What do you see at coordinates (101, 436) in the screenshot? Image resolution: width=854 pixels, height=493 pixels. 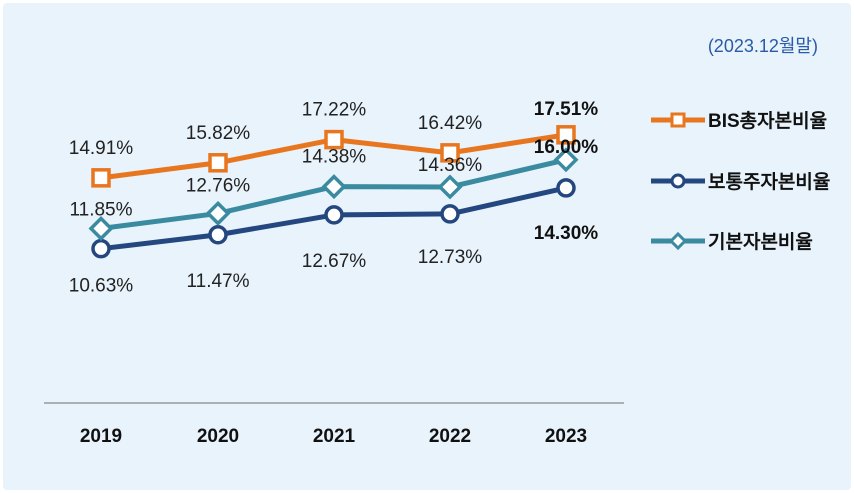 I see `x-tick-2019: 2019` at bounding box center [101, 436].